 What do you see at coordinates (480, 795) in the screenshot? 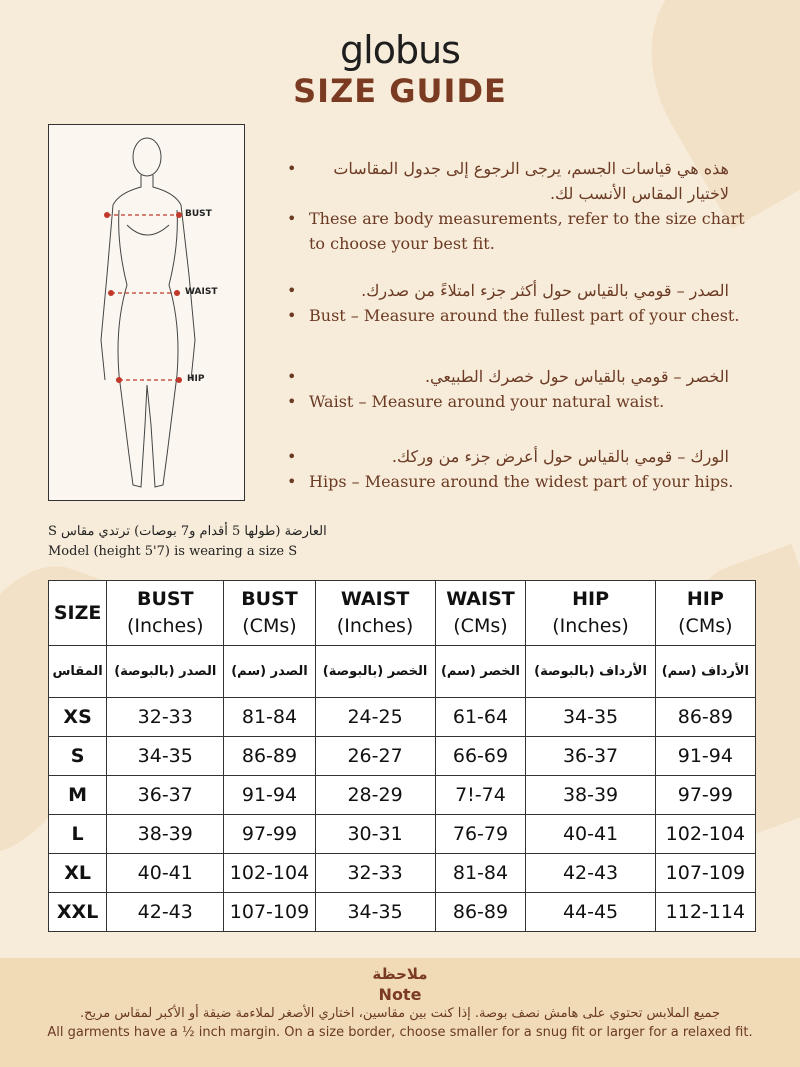
I see `table-cell: 7!-74` at bounding box center [480, 795].